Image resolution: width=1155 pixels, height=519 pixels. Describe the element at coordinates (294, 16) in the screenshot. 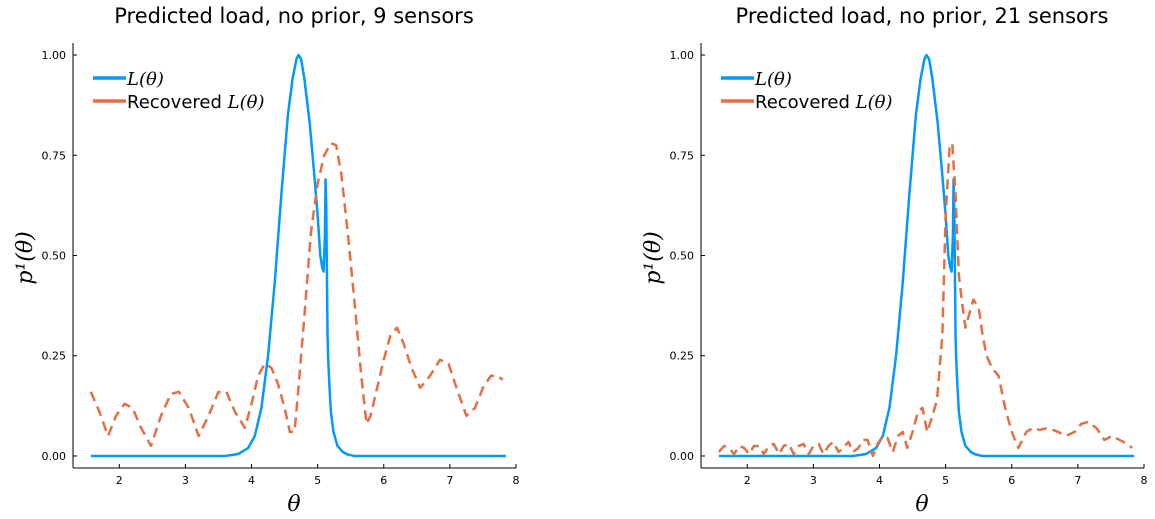

I see `chart-title: Predicted load, no prior, 9 sensors` at that location.